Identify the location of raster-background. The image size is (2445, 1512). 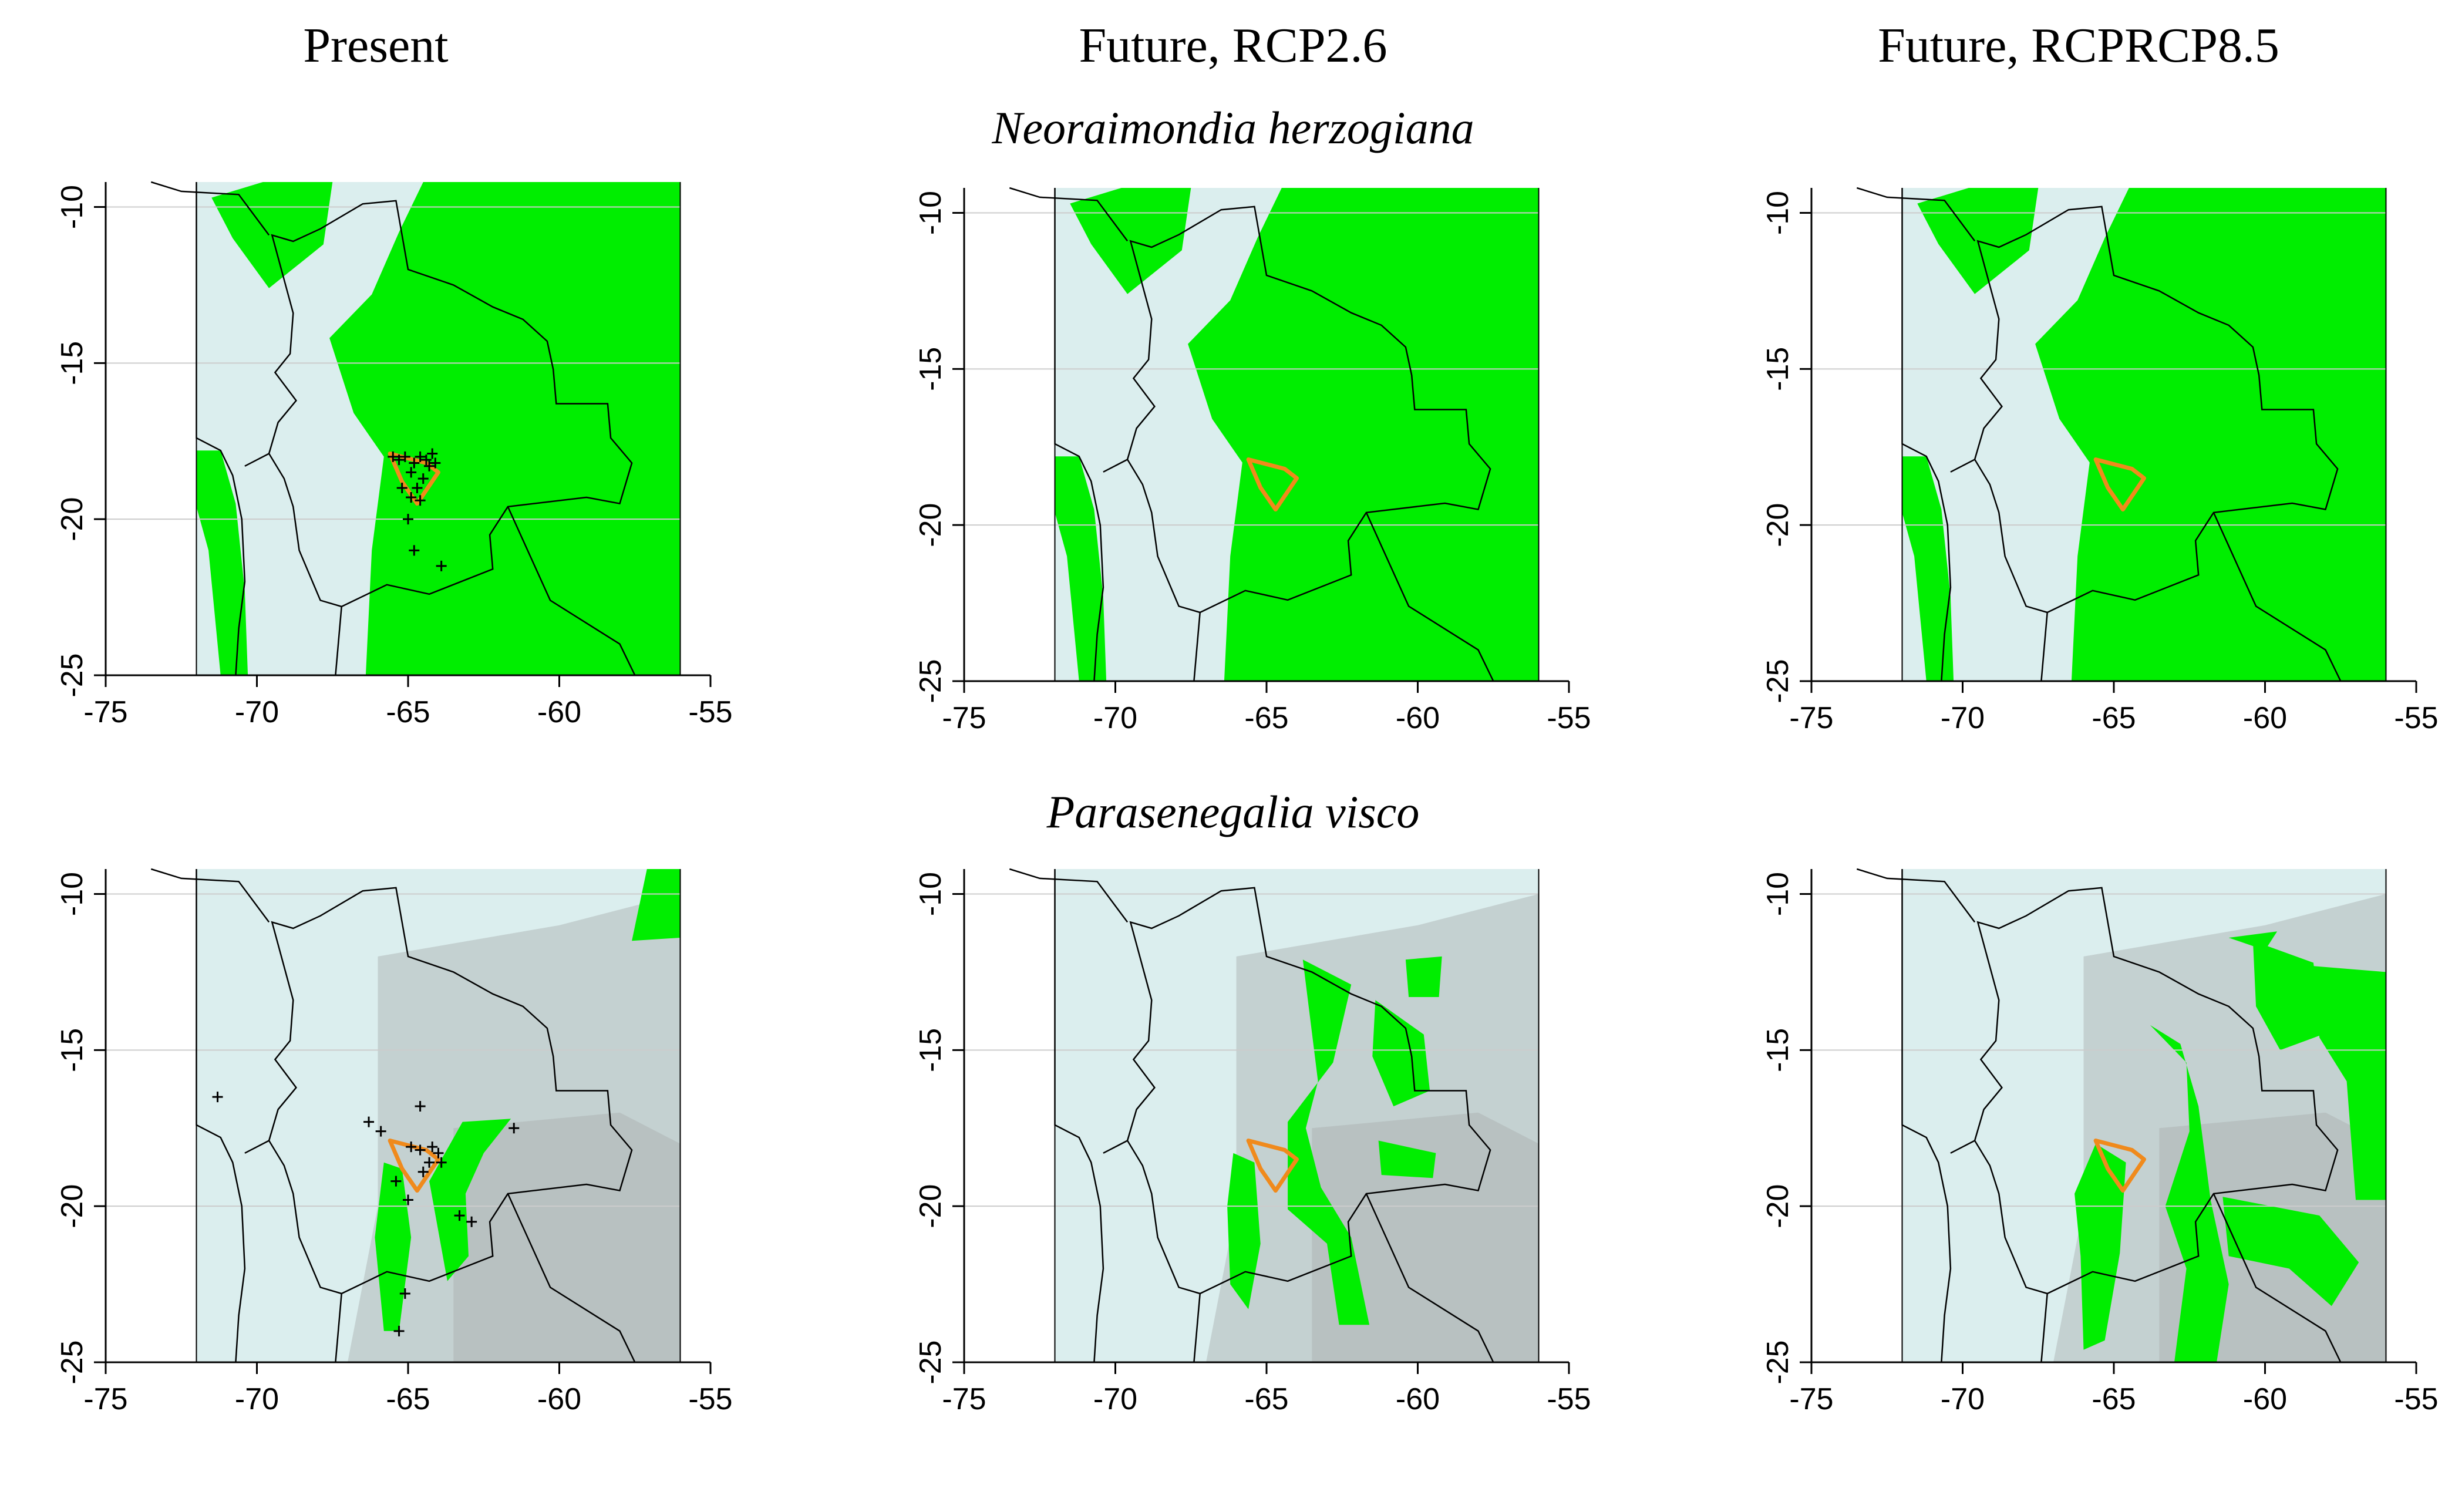
(438, 1115).